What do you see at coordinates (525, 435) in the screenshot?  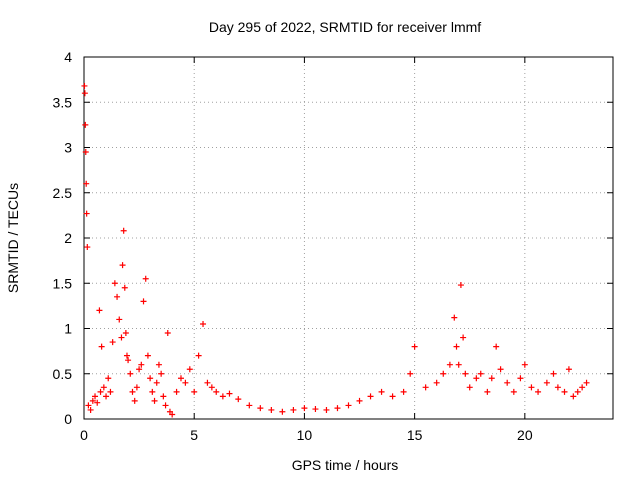 I see `x-tick-label: 20` at bounding box center [525, 435].